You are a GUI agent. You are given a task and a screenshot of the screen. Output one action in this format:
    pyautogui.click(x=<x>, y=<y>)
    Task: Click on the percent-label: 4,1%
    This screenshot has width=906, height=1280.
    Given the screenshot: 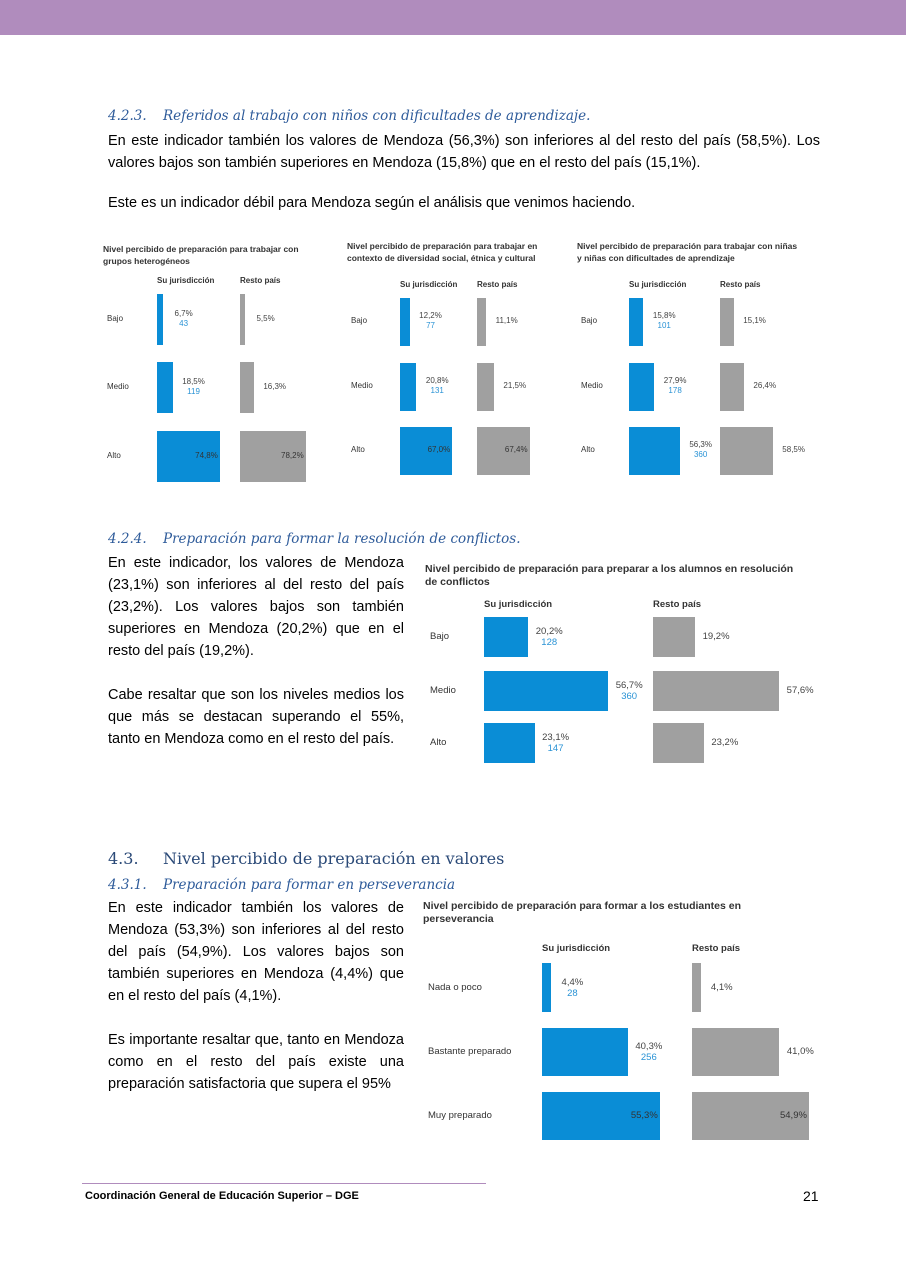 What is the action you would take?
    pyautogui.click(x=721, y=987)
    